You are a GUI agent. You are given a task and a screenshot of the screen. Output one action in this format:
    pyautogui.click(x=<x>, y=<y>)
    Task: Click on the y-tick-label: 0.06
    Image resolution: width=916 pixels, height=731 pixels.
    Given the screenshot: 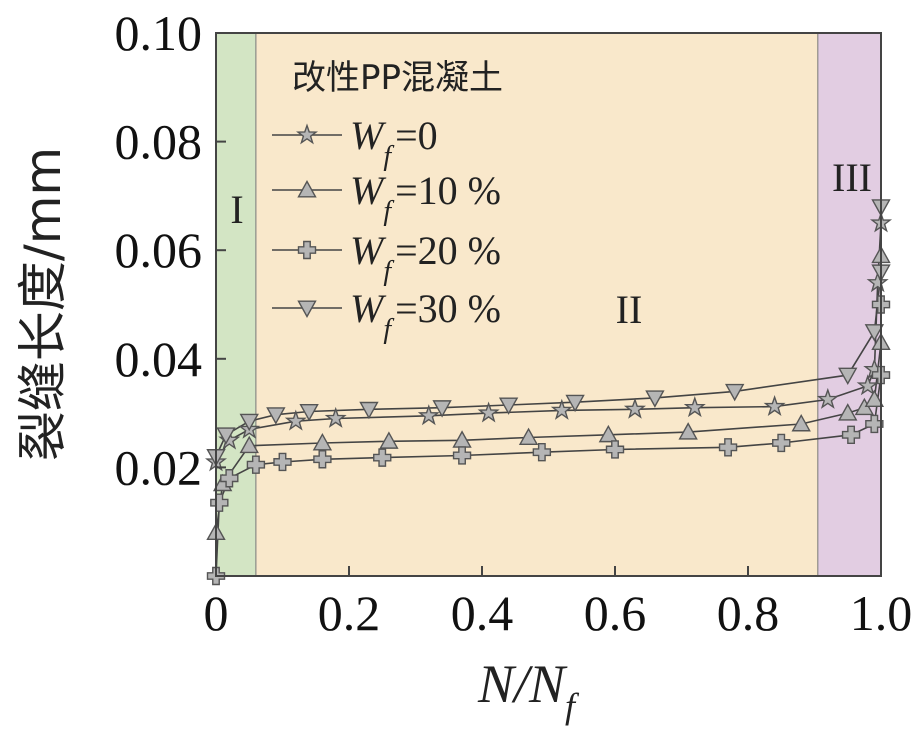 What is the action you would take?
    pyautogui.click(x=159, y=250)
    